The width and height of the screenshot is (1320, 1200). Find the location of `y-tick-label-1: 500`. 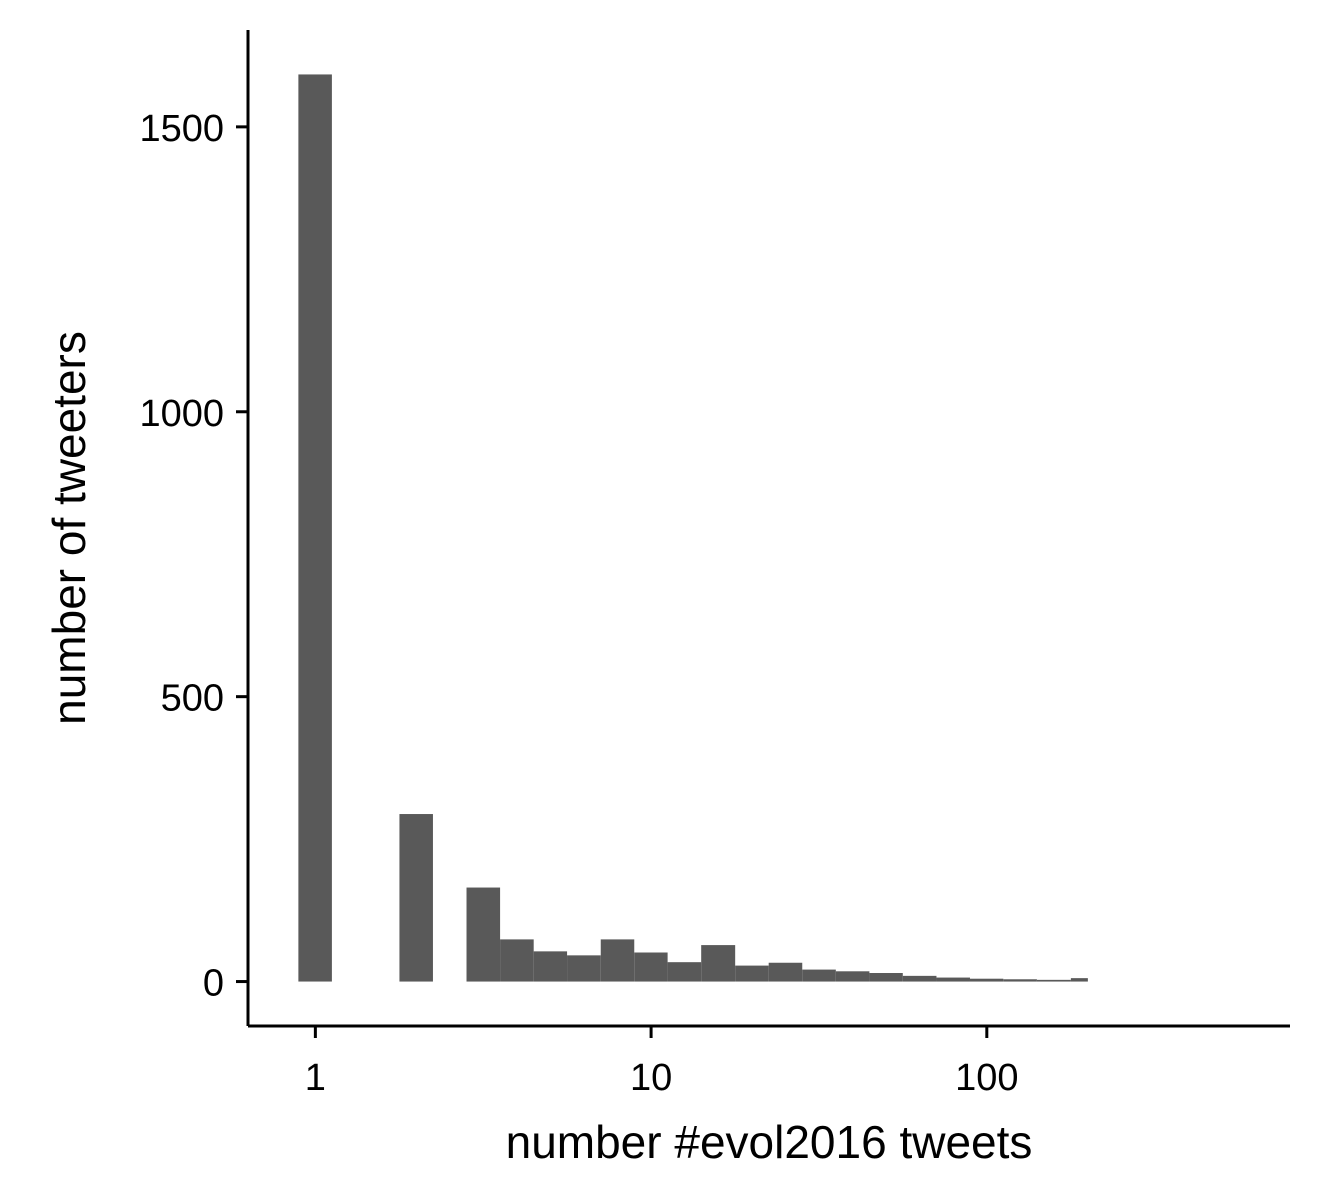

y-tick-label-1: 500 is located at coordinates (192, 699).